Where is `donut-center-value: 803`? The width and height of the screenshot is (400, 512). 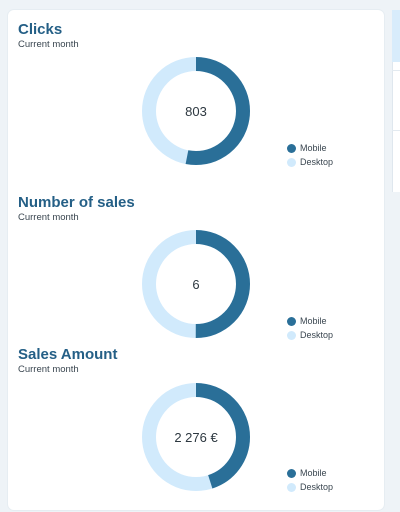 donut-center-value: 803 is located at coordinates (196, 111).